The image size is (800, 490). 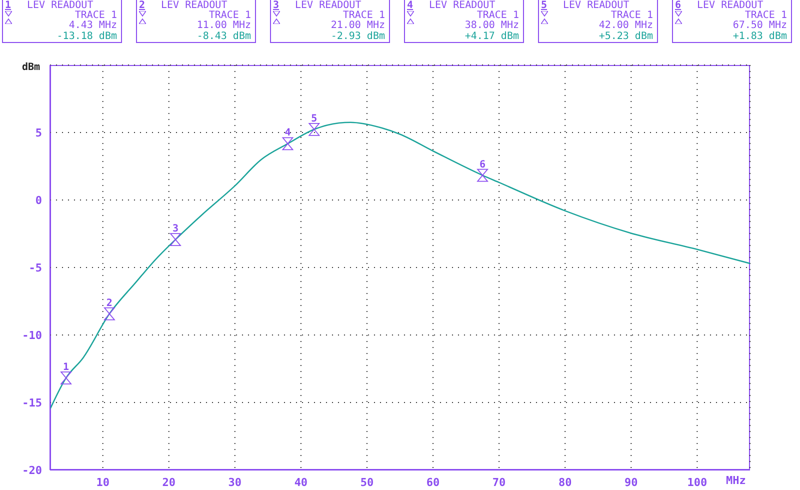 What do you see at coordinates (287, 133) in the screenshot?
I see `annotation: 4` at bounding box center [287, 133].